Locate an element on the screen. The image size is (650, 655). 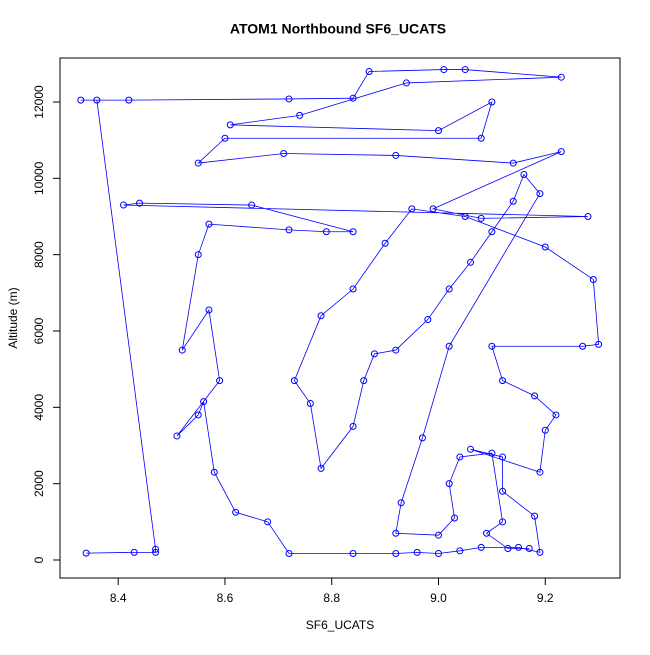
y-tick-label: 8000 is located at coordinates (39, 254).